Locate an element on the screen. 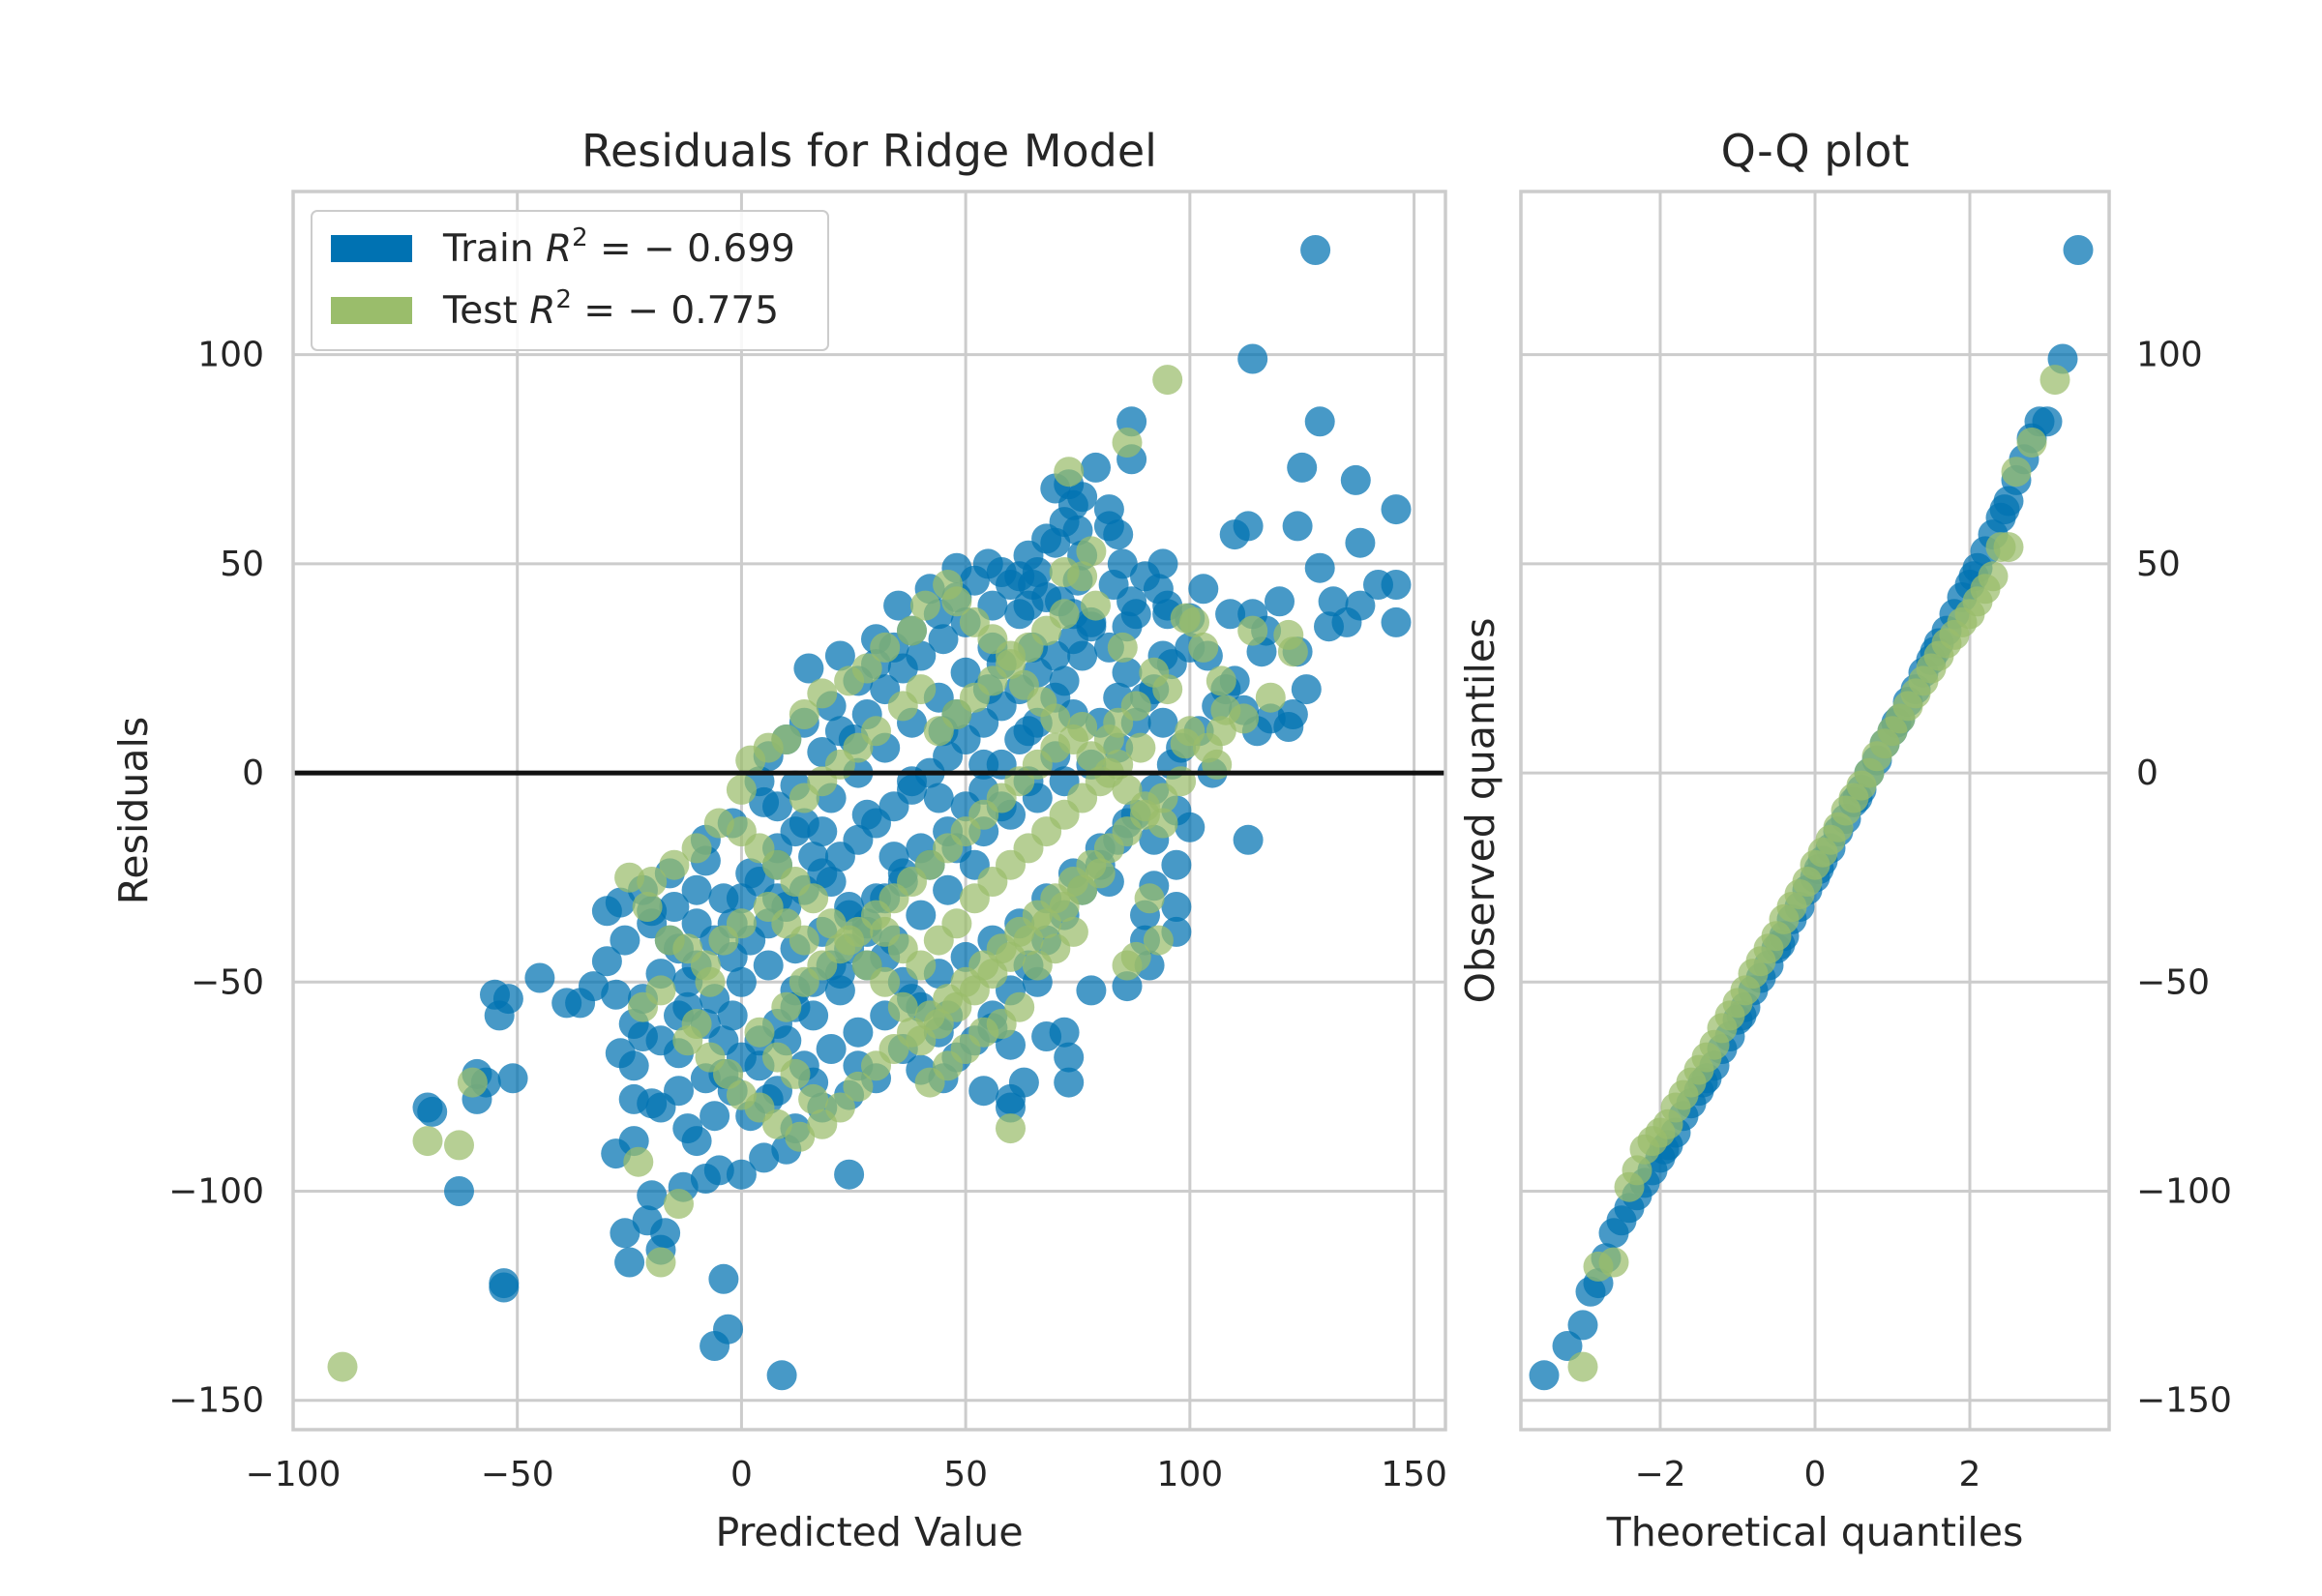 This screenshot has width=2322, height=1596. x-tick-label: 50 is located at coordinates (965, 1474).